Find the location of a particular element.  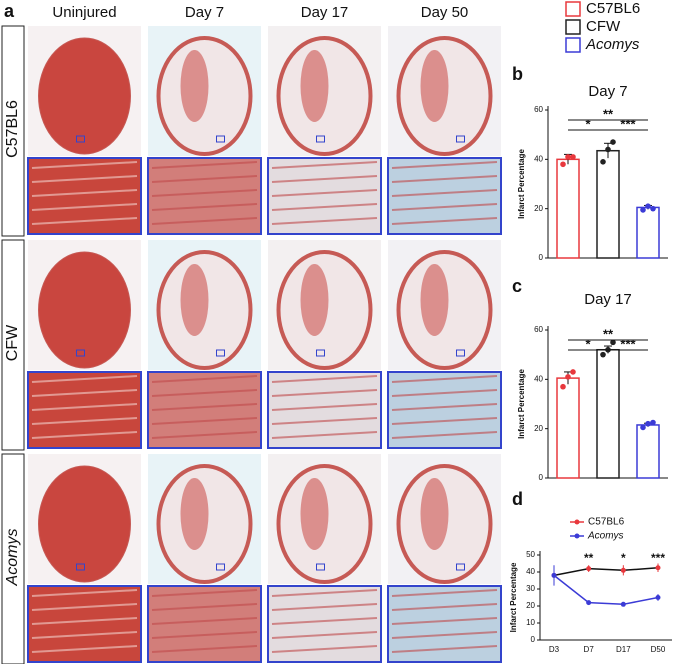

x-tick-label: D50 is located at coordinates (658, 649).